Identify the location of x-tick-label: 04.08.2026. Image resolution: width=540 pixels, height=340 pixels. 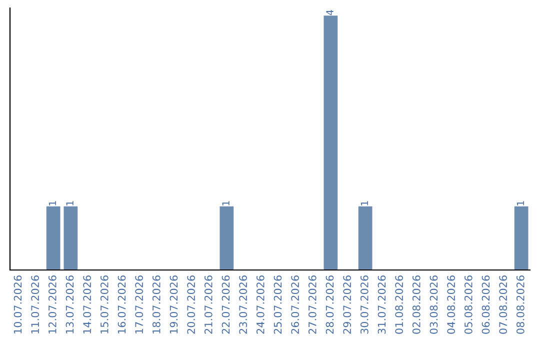
(451, 305).